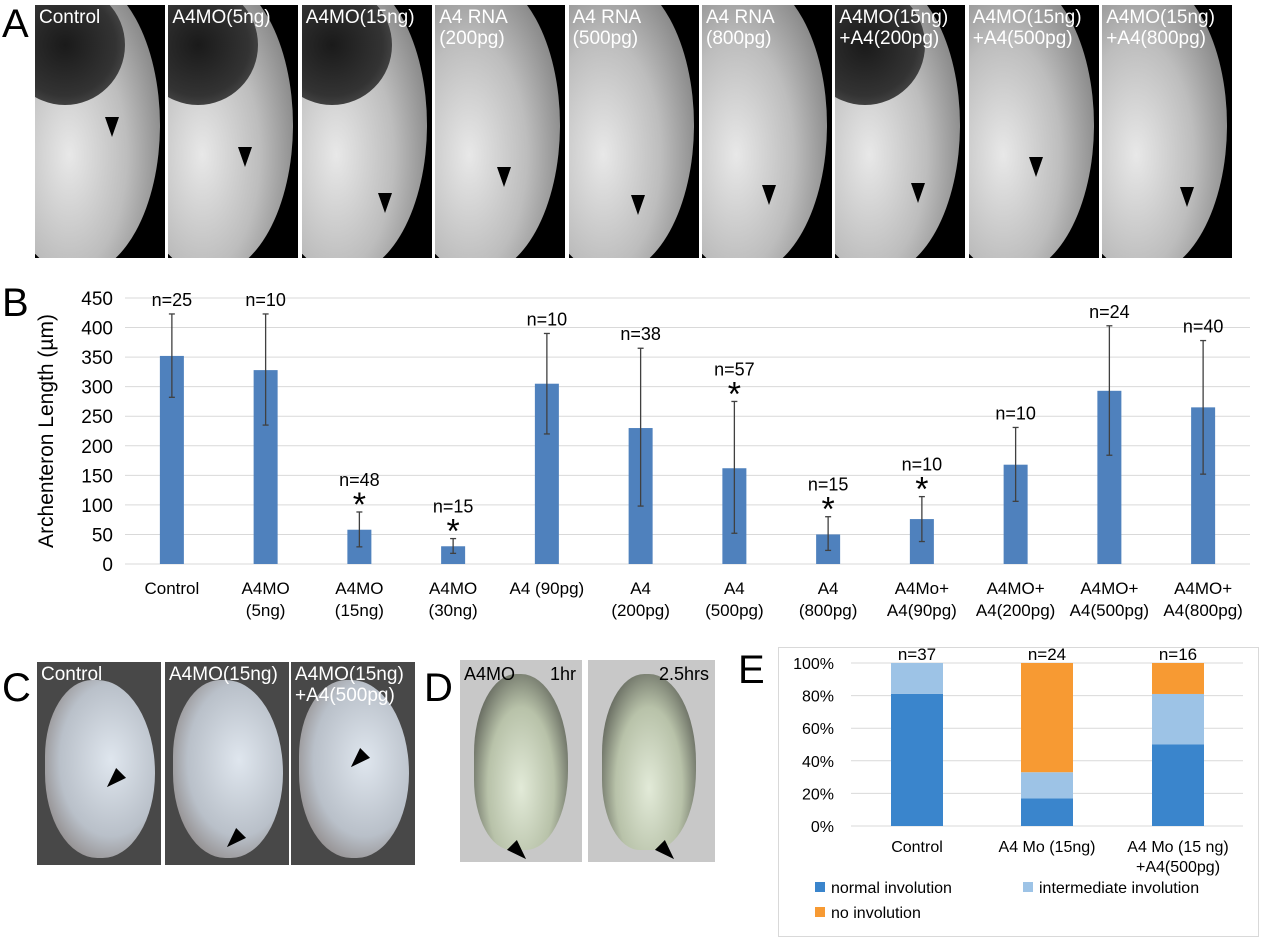 This screenshot has width=1280, height=942. I want to click on category-label: +A4(500pg), so click(1178, 867).